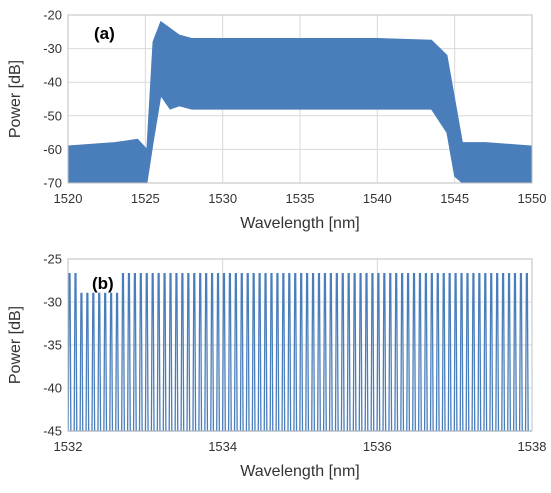 The width and height of the screenshot is (551, 493). What do you see at coordinates (103, 283) in the screenshot?
I see `chart-b-panel-label: (b)` at bounding box center [103, 283].